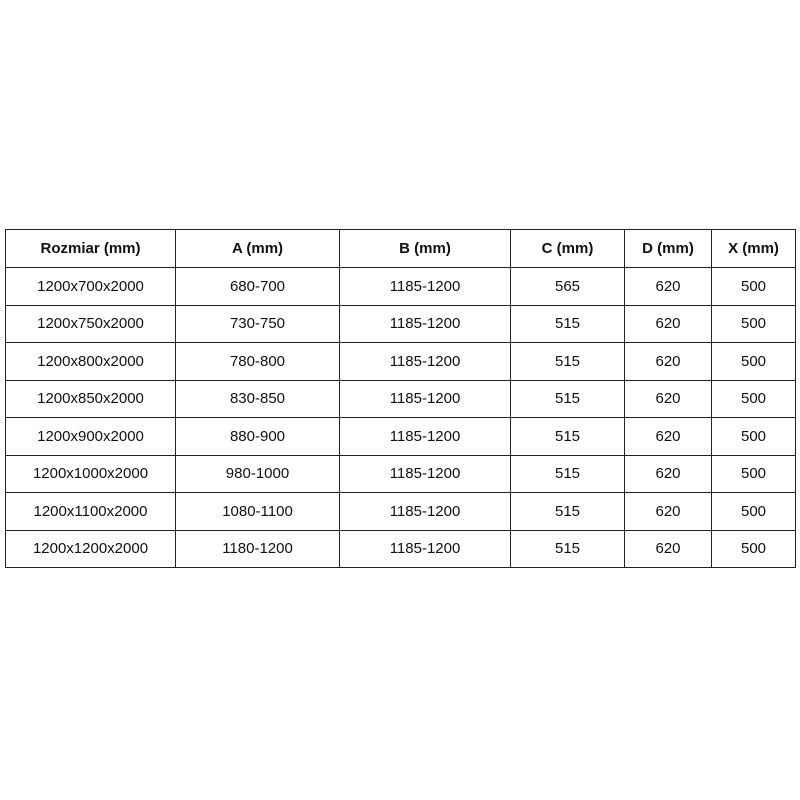  I want to click on table-cell: 830-850, so click(257, 398).